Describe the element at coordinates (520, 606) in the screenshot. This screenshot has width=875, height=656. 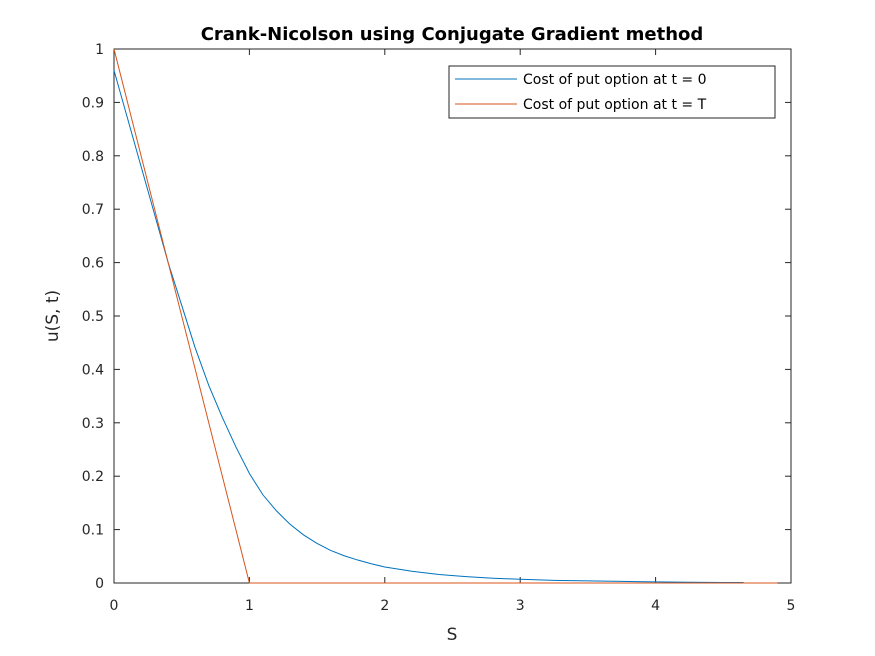
I see `x-tick-label: 3` at that location.